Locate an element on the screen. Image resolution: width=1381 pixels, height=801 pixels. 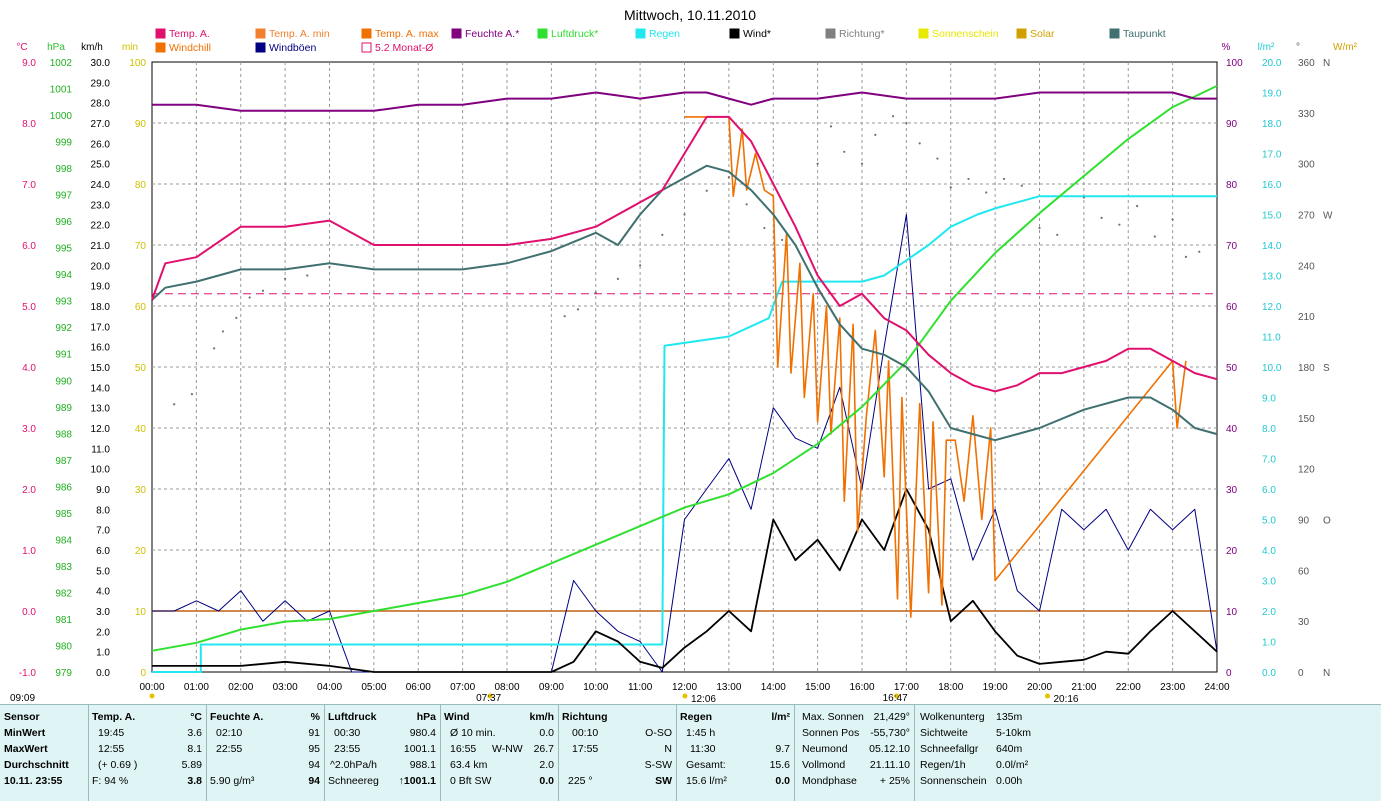
direction-max-value: N is located at coordinates (668, 749).